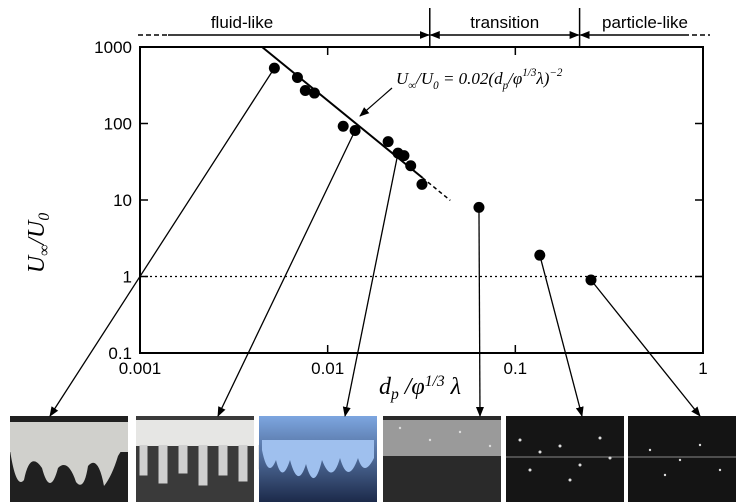 This screenshot has width=736, height=502. Describe the element at coordinates (453, 387) in the screenshot. I see `label-part: λ` at that location.